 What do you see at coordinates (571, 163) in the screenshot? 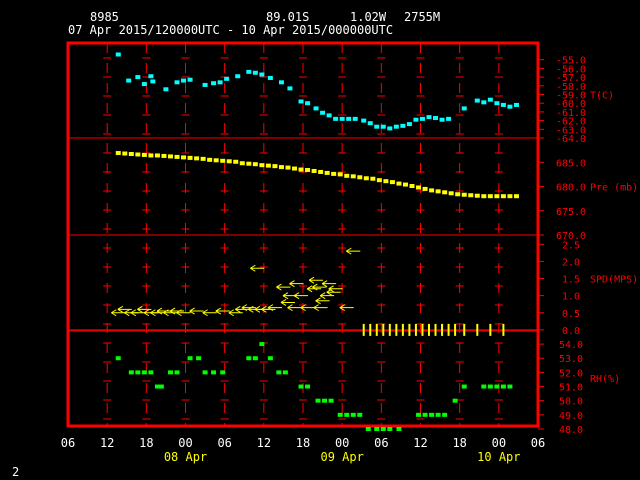
I see `y-tick-label: 685.0` at bounding box center [571, 163].